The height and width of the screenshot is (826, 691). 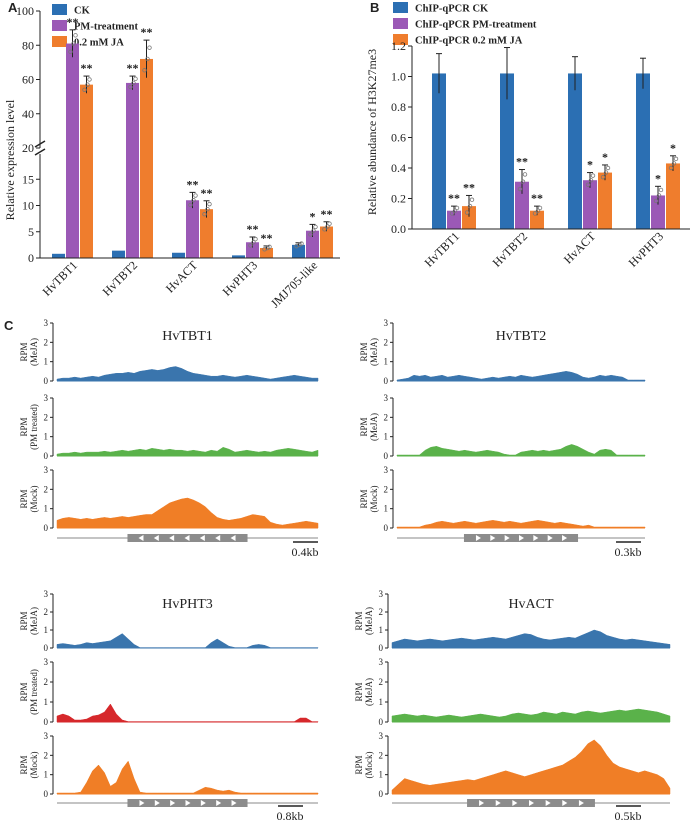 What do you see at coordinates (34, 621) in the screenshot?
I see `track-label-condition: (MeJA)` at bounding box center [34, 621].